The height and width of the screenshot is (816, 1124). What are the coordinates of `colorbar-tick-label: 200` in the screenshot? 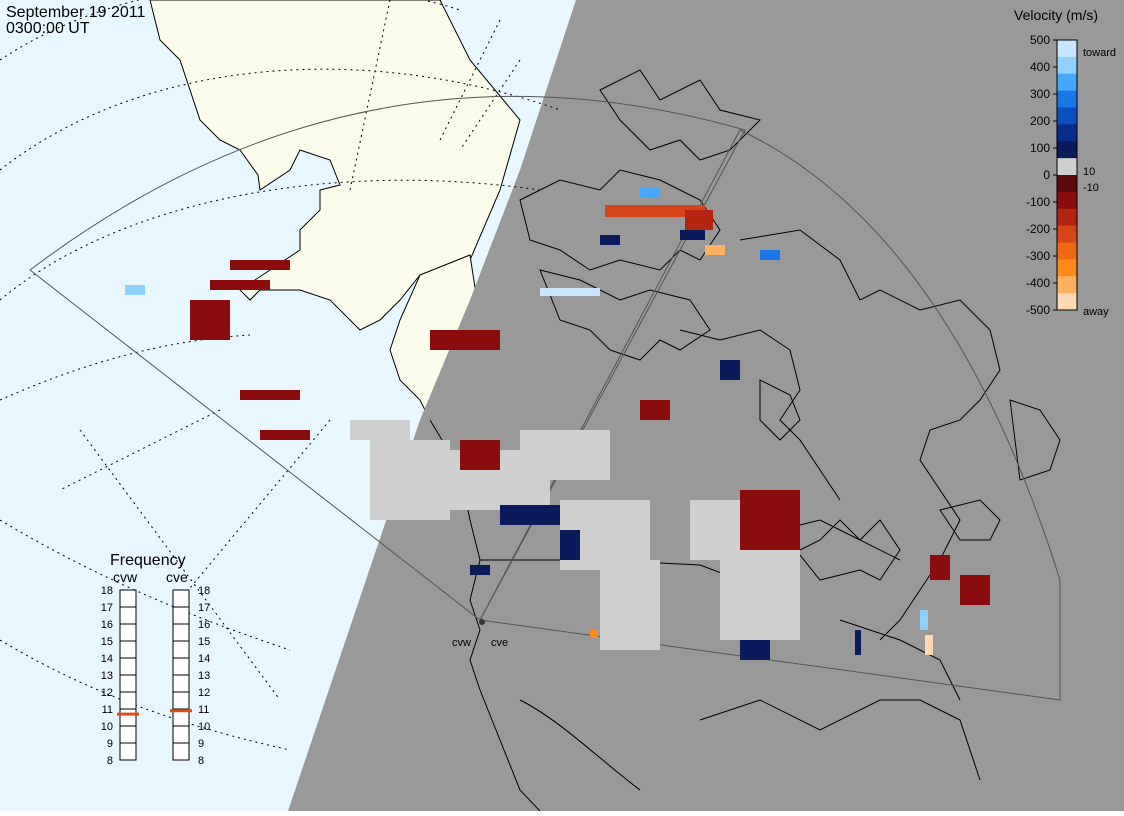 It's located at (1040, 121).